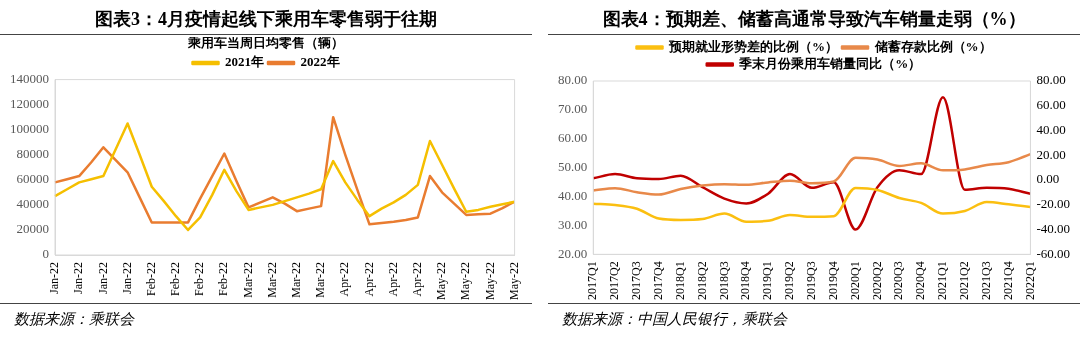 The image size is (1080, 338). I want to click on y2-tick-label: -20.00, so click(1053, 204).